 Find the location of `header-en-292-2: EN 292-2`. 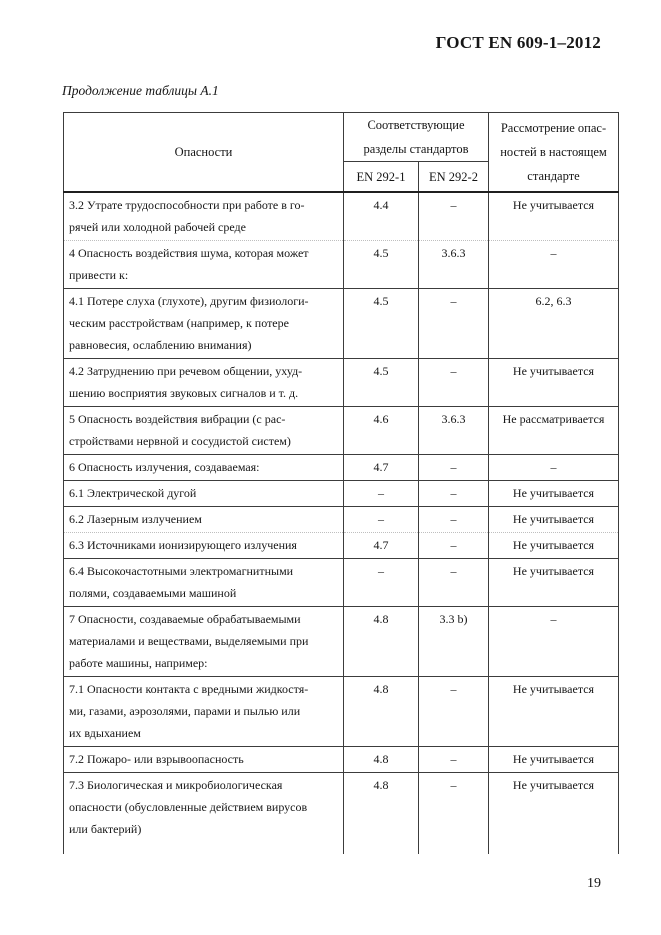

header-en-292-2: EN 292-2 is located at coordinates (453, 177).